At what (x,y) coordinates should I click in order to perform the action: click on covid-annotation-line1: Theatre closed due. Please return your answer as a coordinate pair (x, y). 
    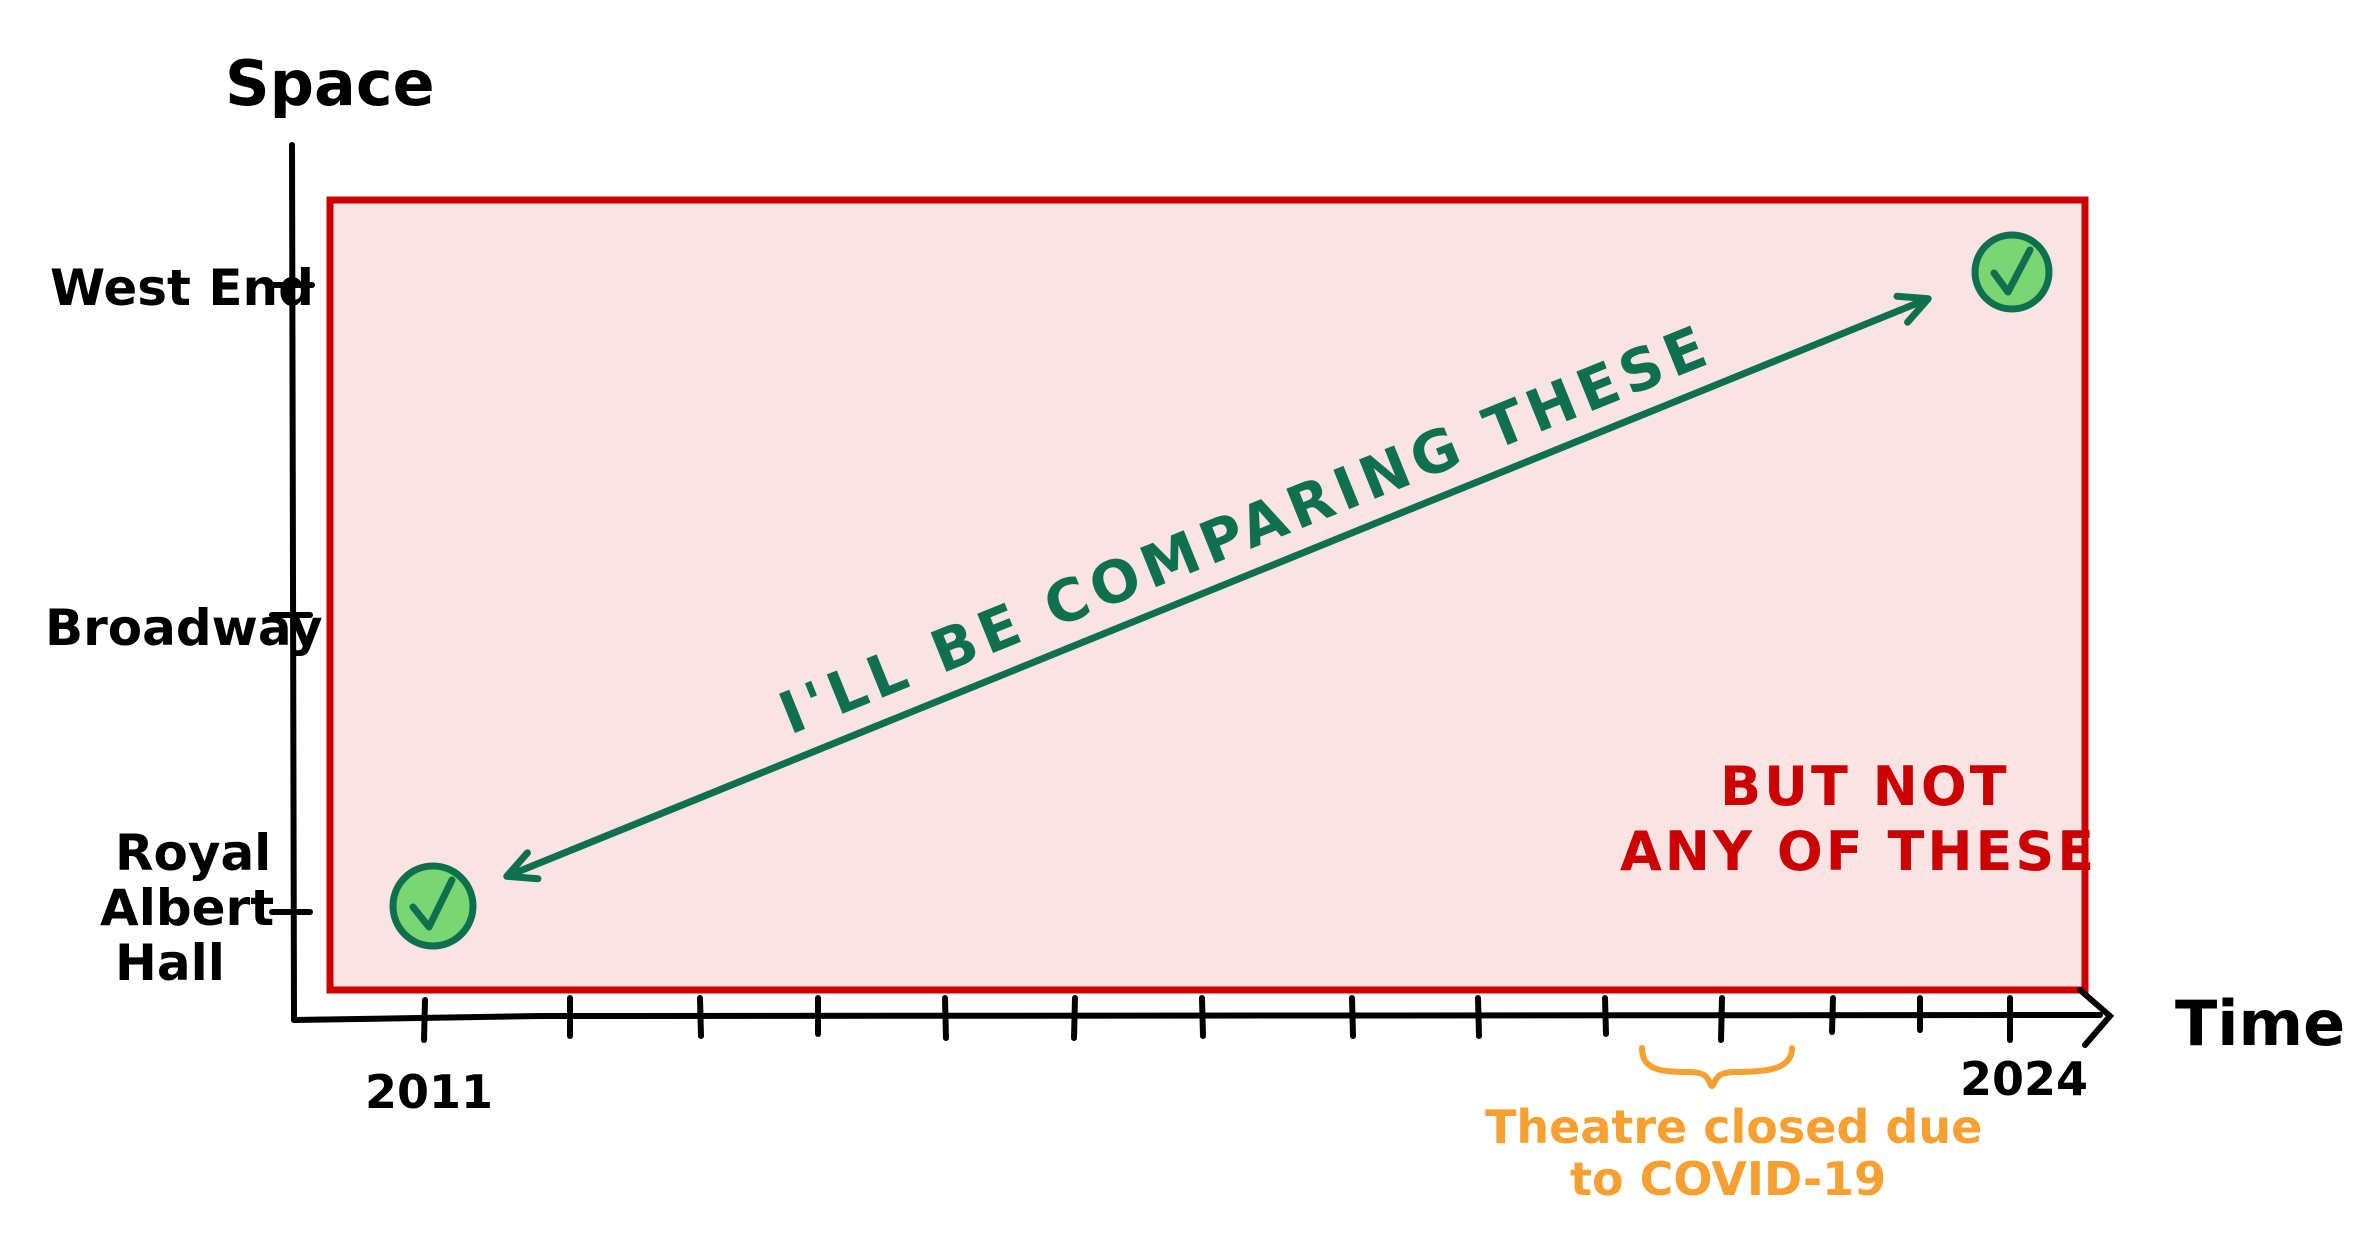
    Looking at the image, I should click on (1733, 1127).